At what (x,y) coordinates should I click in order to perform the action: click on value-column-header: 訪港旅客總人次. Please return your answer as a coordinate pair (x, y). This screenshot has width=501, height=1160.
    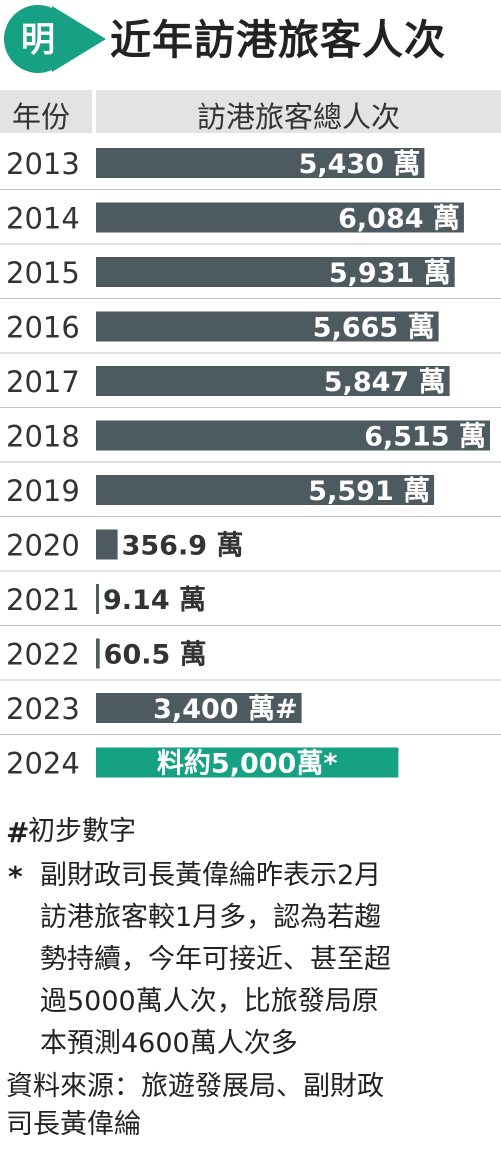
    Looking at the image, I should click on (298, 112).